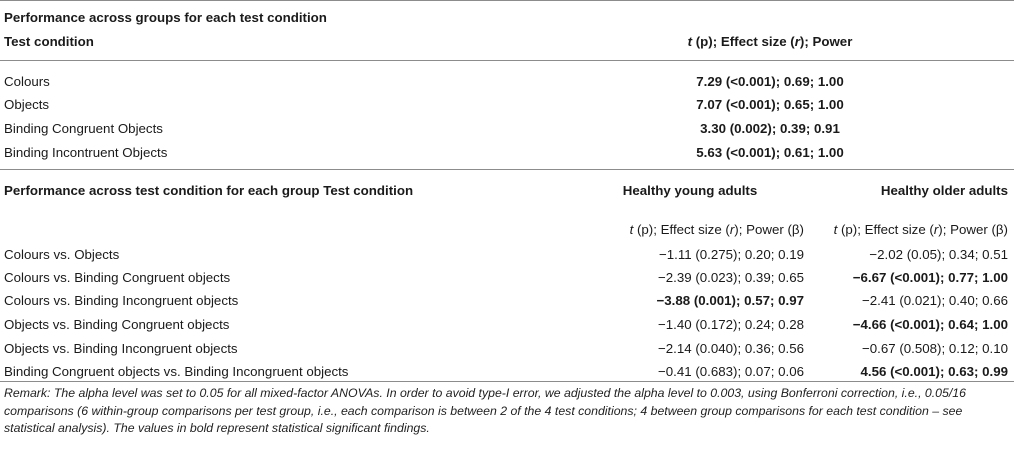 Image resolution: width=1014 pixels, height=450 pixels. Describe the element at coordinates (507, 0) in the screenshot. I see `table-top-rule` at that location.